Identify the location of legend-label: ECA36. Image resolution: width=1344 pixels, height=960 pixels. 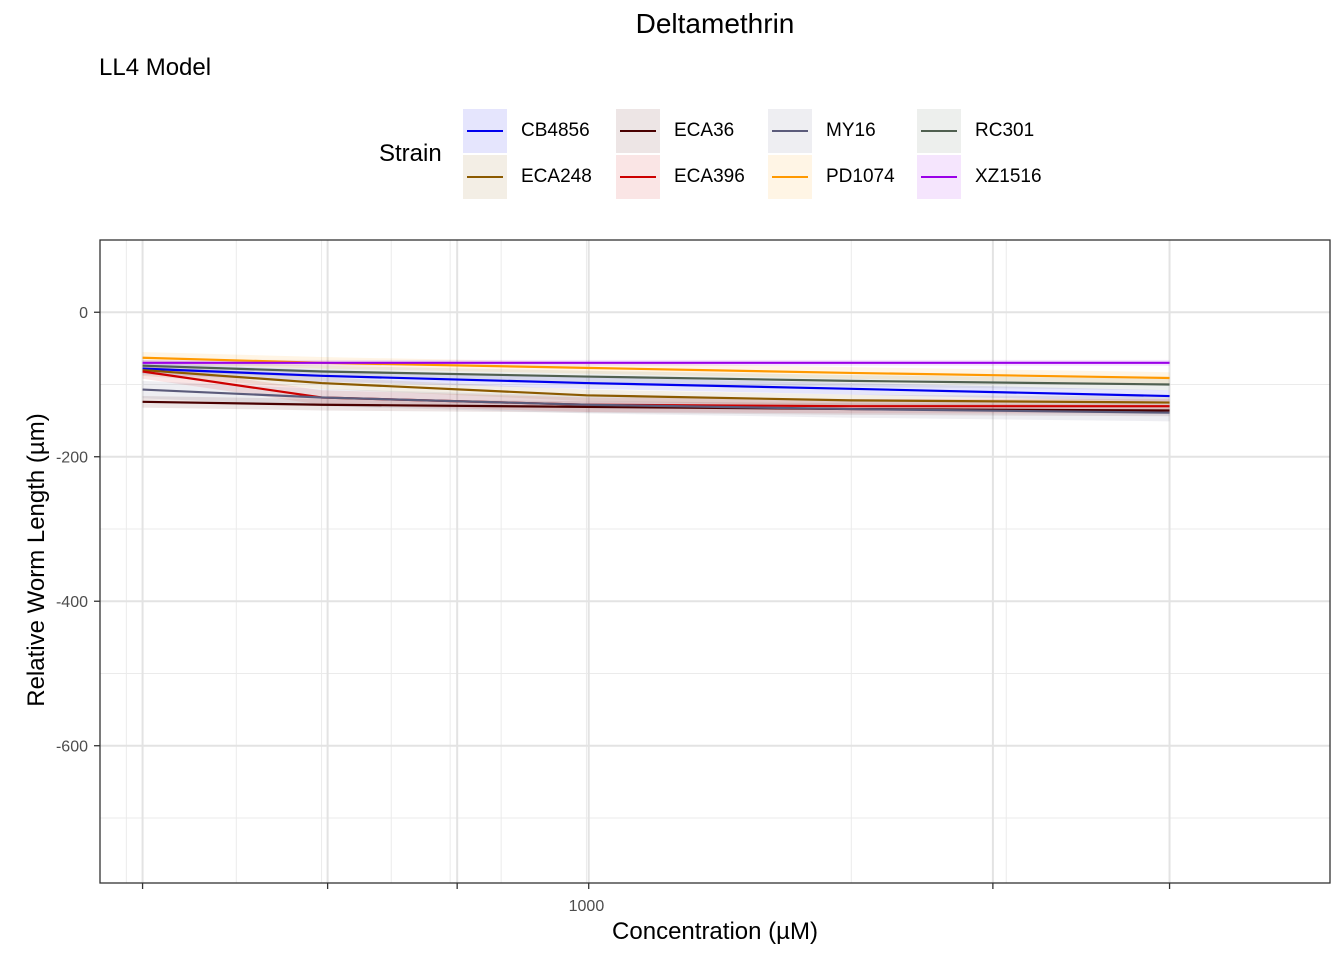
(704, 130).